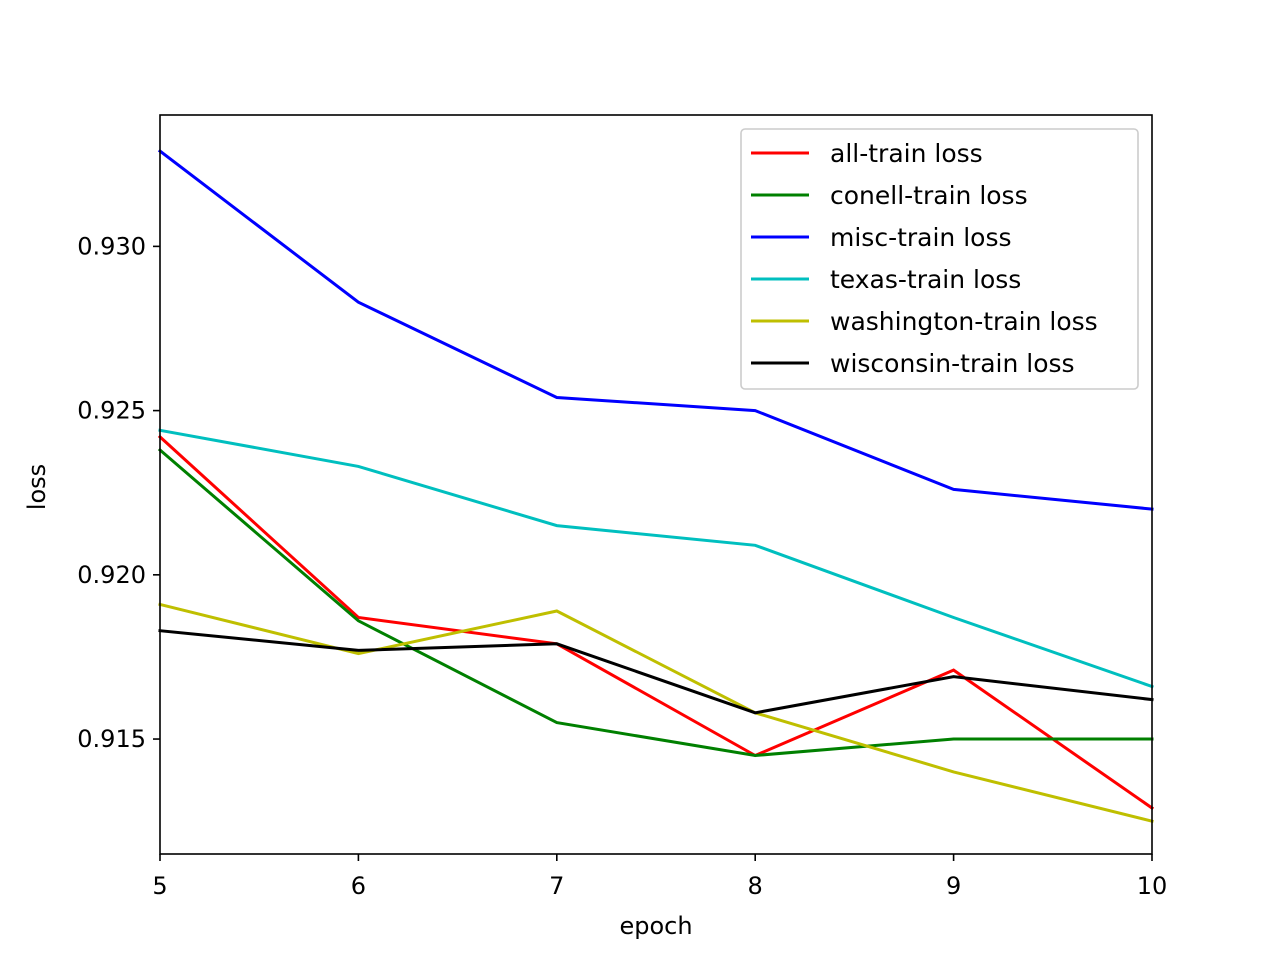  Describe the element at coordinates (906, 153) in the screenshot. I see `legend-label-0: all-train loss` at that location.